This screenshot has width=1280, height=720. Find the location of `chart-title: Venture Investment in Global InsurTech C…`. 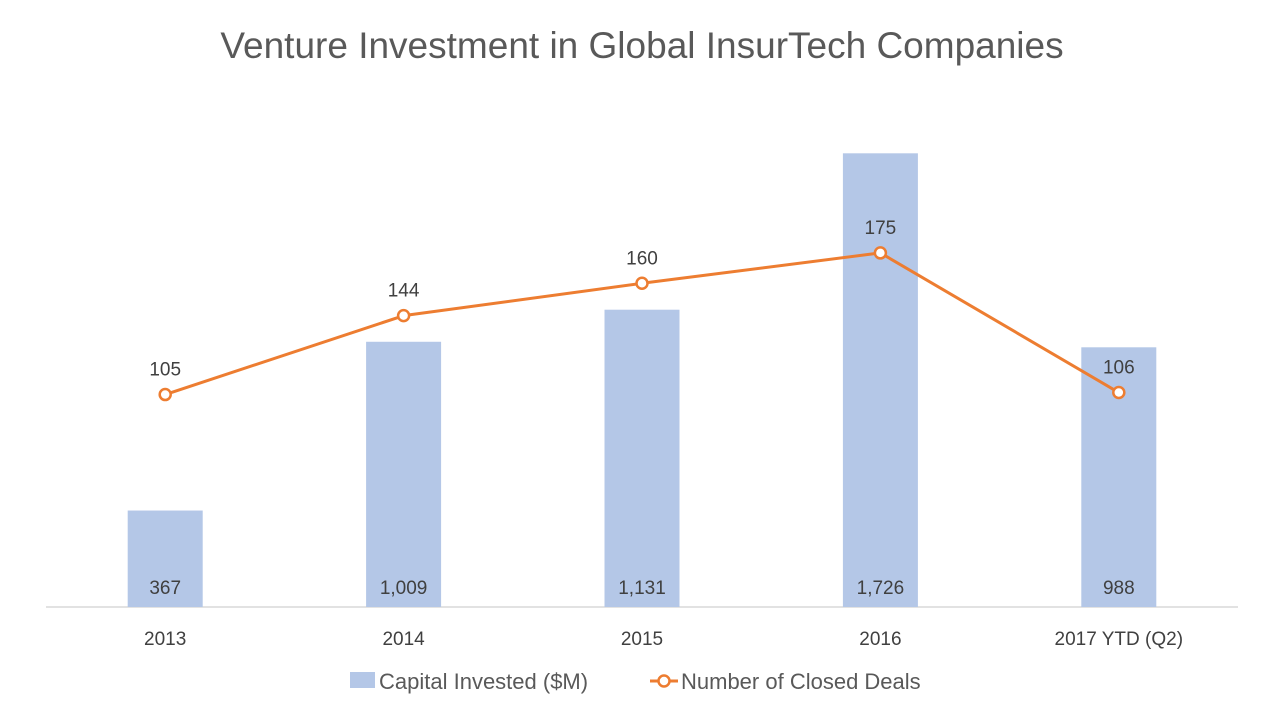

chart-title: Venture Investment in Global InsurTech C… is located at coordinates (641, 45).